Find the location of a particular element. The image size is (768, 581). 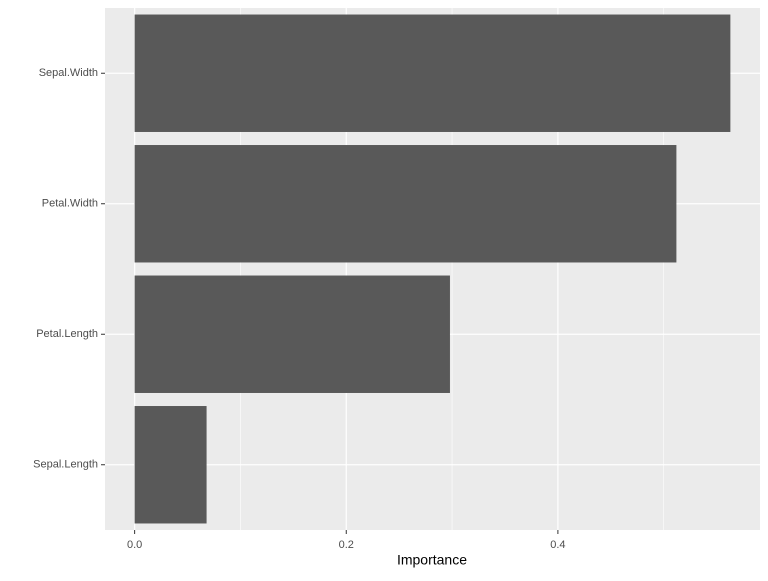

x-tick-label: 0.4 is located at coordinates (557, 545).